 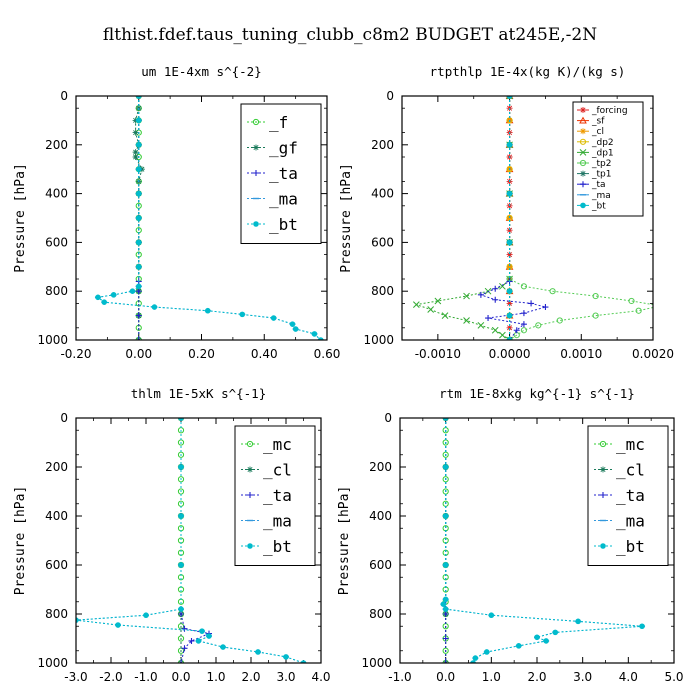 I want to click on x-tick-label: 0.40, so click(x=264, y=354).